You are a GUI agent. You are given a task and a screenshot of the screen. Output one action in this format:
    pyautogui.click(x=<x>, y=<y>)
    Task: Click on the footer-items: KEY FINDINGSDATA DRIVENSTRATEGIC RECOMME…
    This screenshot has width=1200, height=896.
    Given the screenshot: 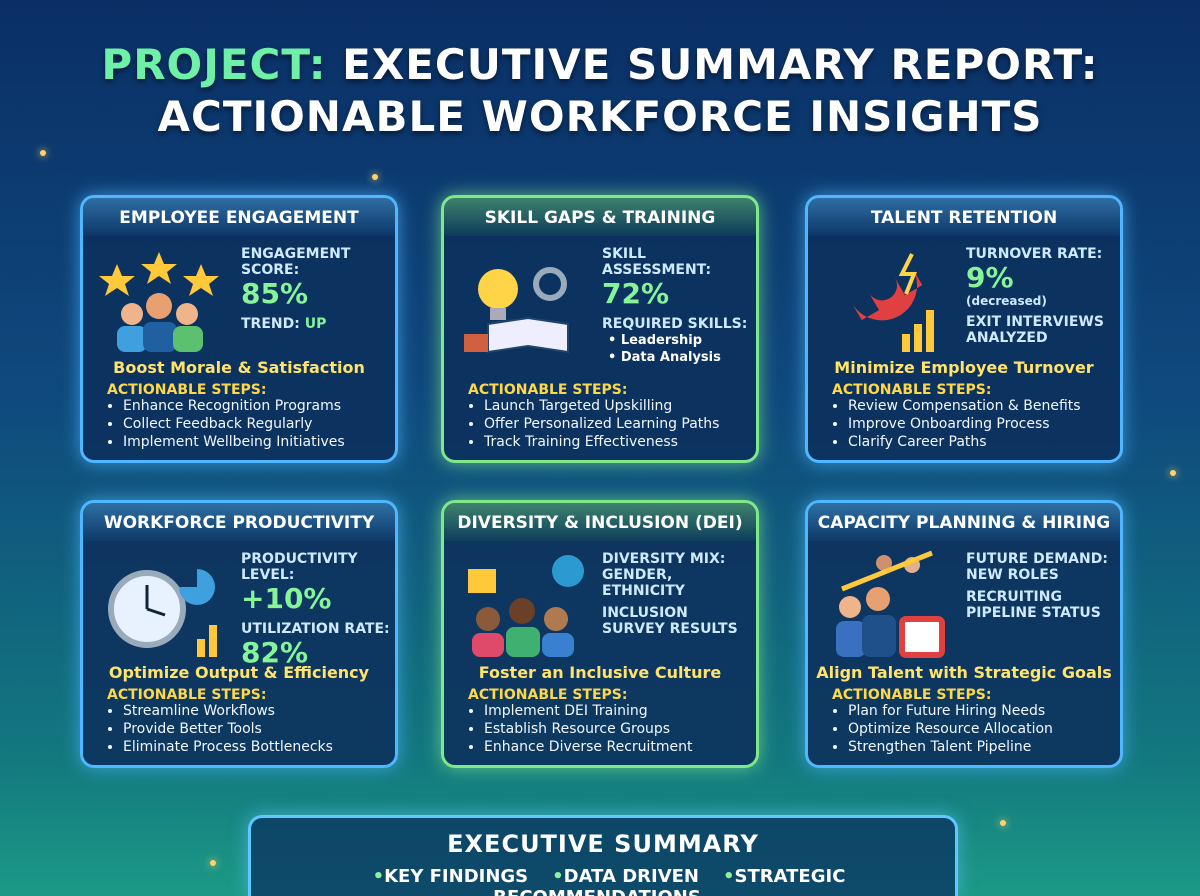 What is the action you would take?
    pyautogui.click(x=603, y=881)
    